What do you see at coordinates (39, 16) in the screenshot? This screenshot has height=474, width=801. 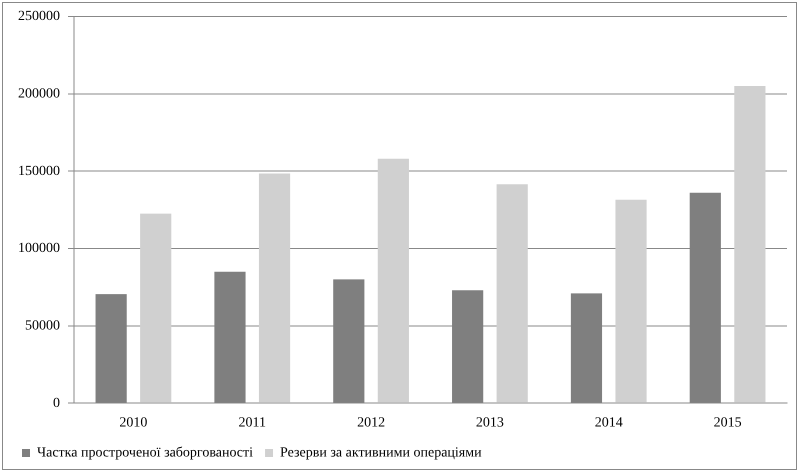 I see `y-tick-label: 250000` at bounding box center [39, 16].